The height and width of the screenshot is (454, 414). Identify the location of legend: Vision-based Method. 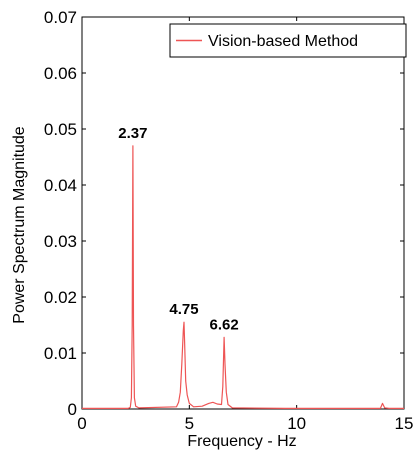
(288, 40).